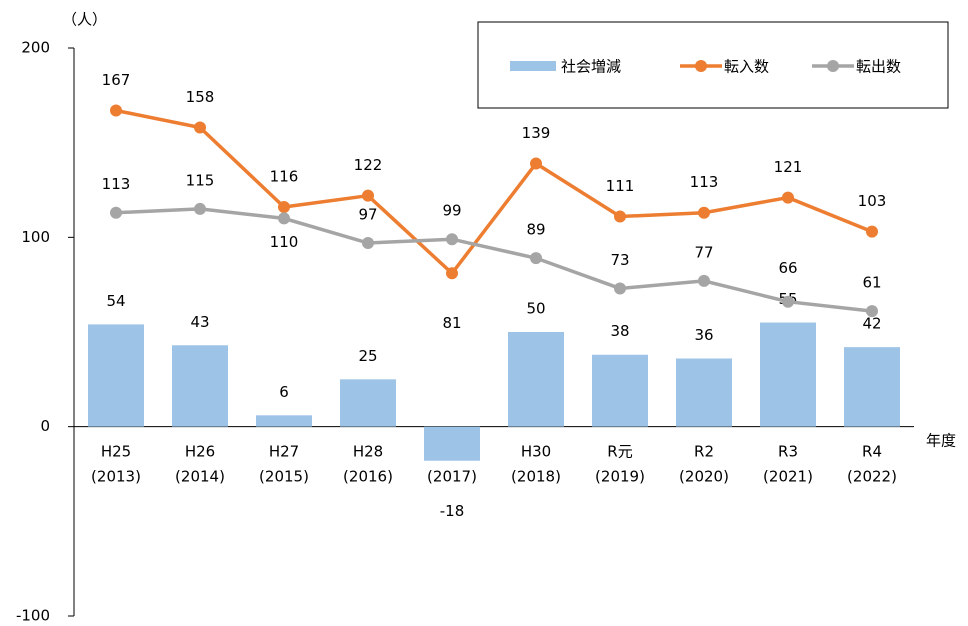  What do you see at coordinates (200, 477) in the screenshot?
I see `x-tick-label: (2014)` at bounding box center [200, 477].